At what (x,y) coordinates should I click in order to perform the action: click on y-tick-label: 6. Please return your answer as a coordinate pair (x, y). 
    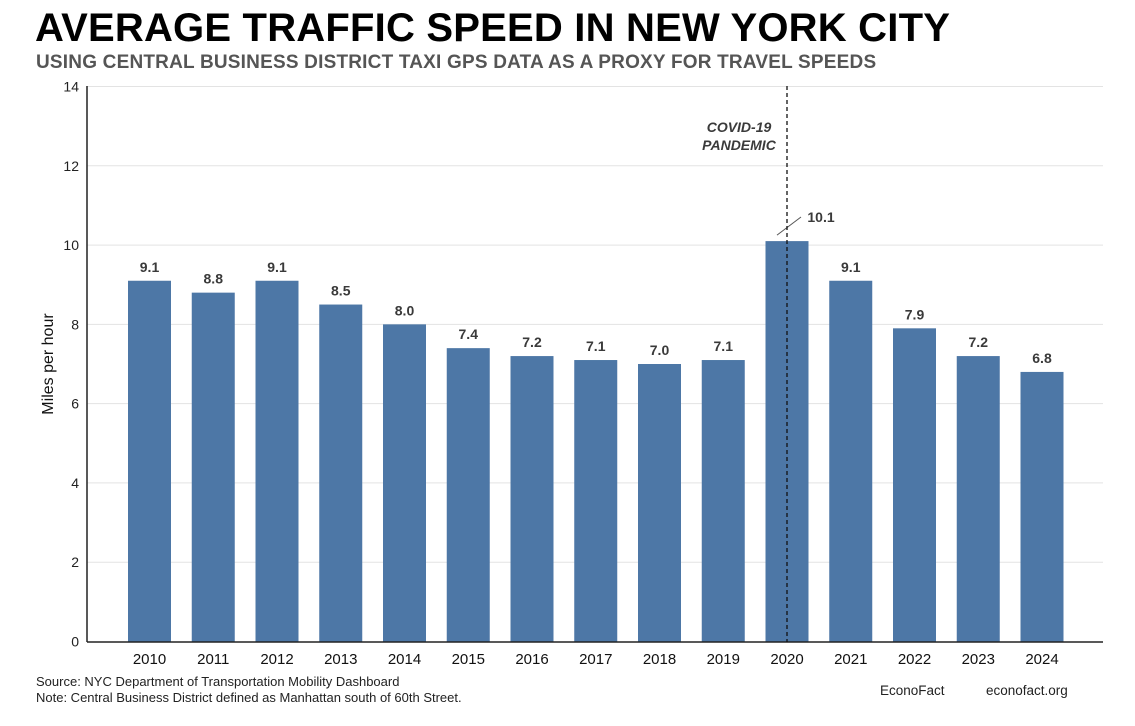
    Looking at the image, I should click on (75, 404).